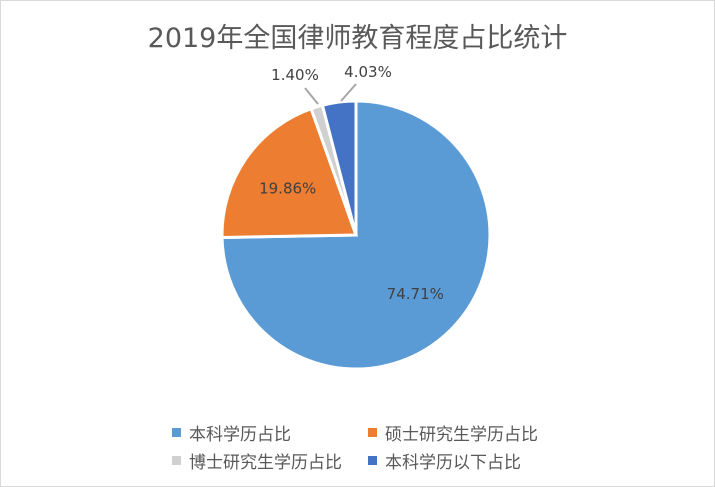  I want to click on legend-item: 硕士研究生学历占比, so click(466, 432).